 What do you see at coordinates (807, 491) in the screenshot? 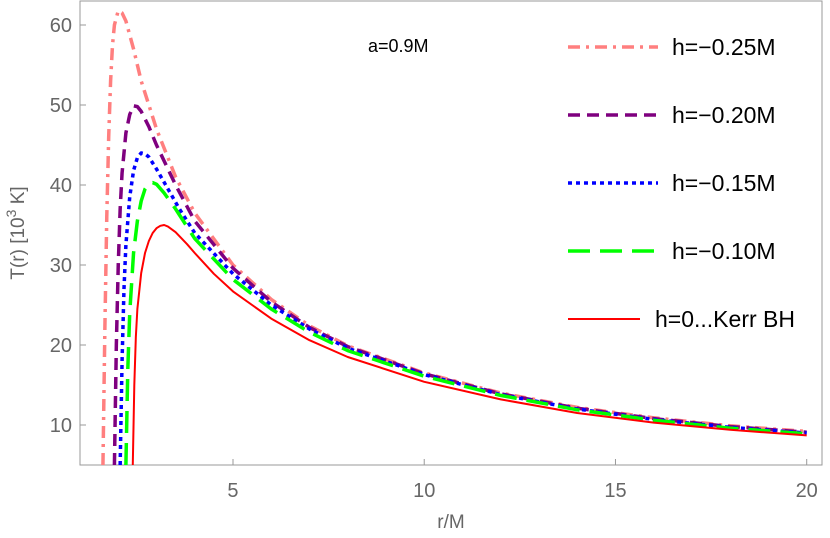
I see `x-tick-label: 20` at bounding box center [807, 491].